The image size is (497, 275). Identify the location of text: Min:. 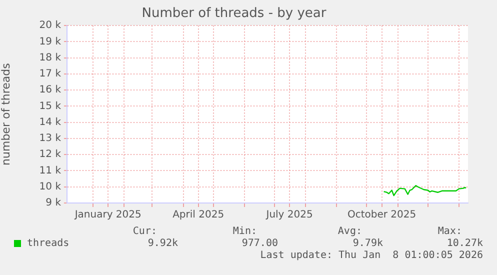
(244, 231).